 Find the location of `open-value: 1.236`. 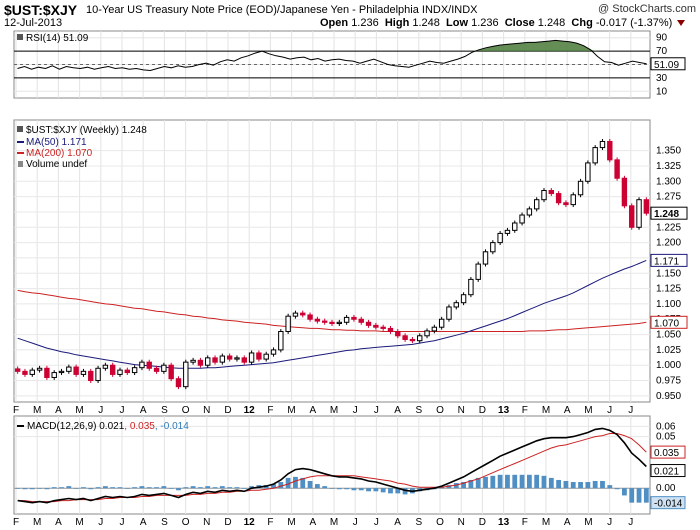

open-value: 1.236 is located at coordinates (365, 23).